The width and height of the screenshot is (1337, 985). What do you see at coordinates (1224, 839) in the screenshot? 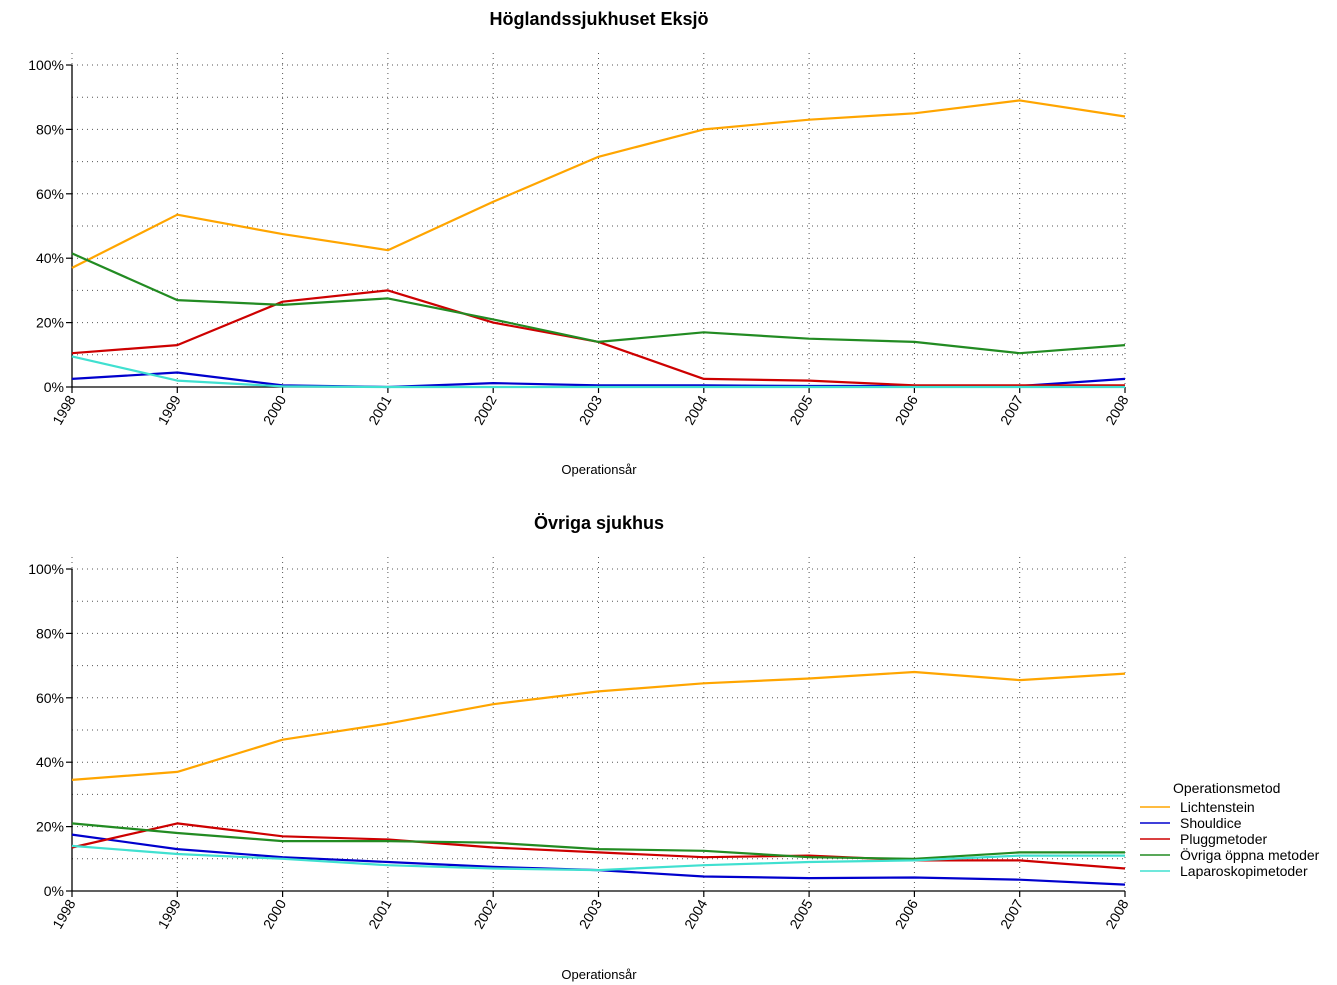
I see `legend-label: Pluggmetoder` at bounding box center [1224, 839].